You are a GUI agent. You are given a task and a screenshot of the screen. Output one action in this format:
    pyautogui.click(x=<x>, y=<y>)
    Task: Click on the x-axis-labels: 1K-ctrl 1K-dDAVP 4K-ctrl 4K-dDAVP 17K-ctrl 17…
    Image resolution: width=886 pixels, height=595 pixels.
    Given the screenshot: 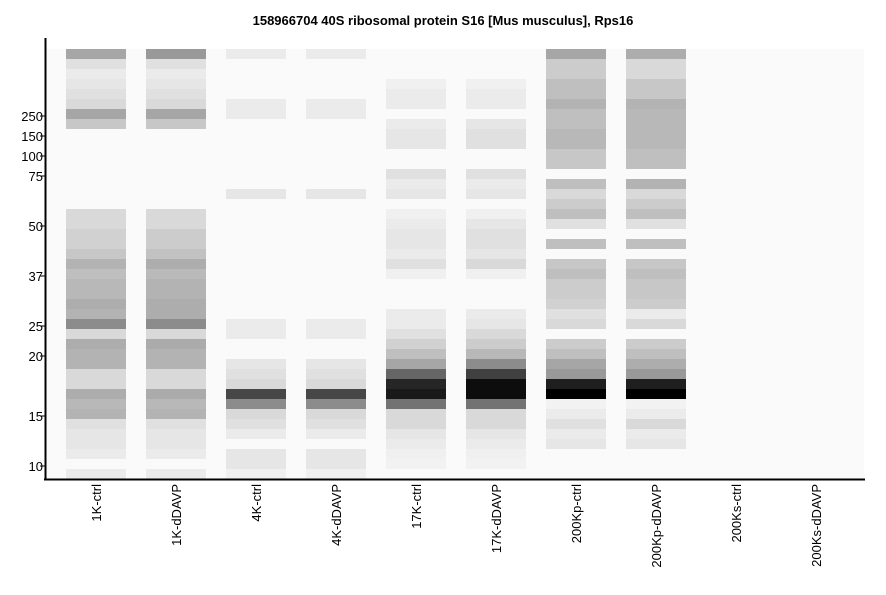 What is the action you would take?
    pyautogui.click(x=456, y=526)
    